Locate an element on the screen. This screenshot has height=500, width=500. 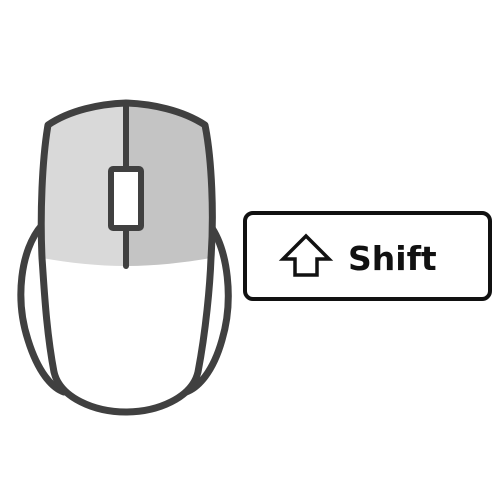
shift-key: Shift is located at coordinates (367, 256).